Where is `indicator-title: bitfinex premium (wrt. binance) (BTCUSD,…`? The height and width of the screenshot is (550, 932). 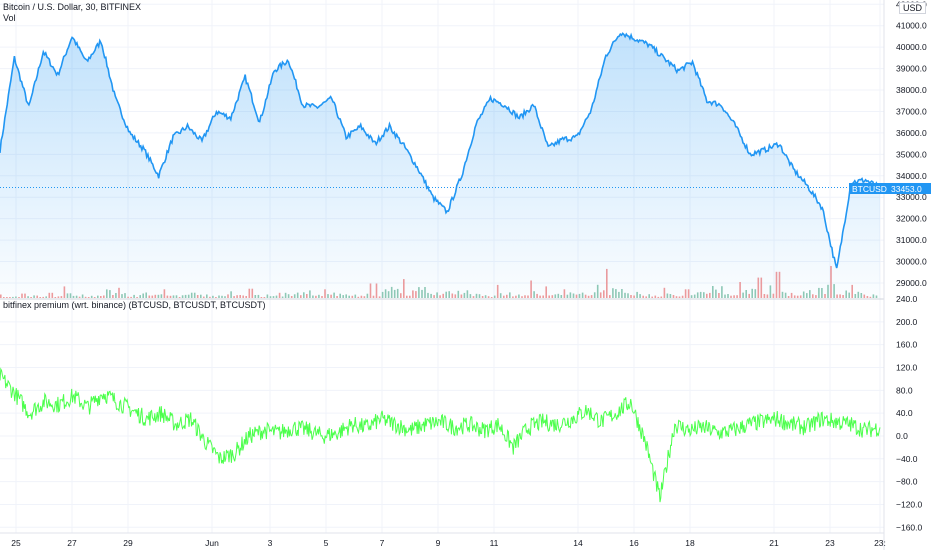
indicator-title: bitfinex premium (wrt. binance) (BTCUSD,… is located at coordinates (134, 305).